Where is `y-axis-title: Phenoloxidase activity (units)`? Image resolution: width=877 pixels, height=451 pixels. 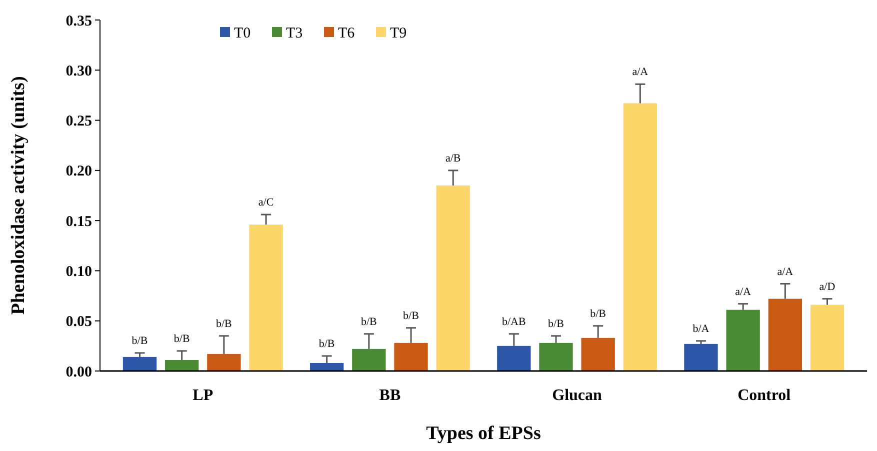
y-axis-title: Phenoloxidase activity (units) is located at coordinates (18, 195).